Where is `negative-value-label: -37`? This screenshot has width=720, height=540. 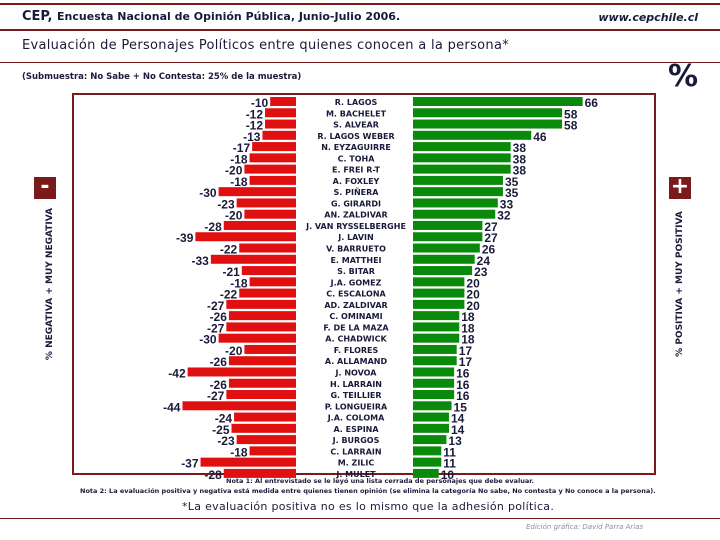
negative-value-label: -37 is located at coordinates (190, 464).